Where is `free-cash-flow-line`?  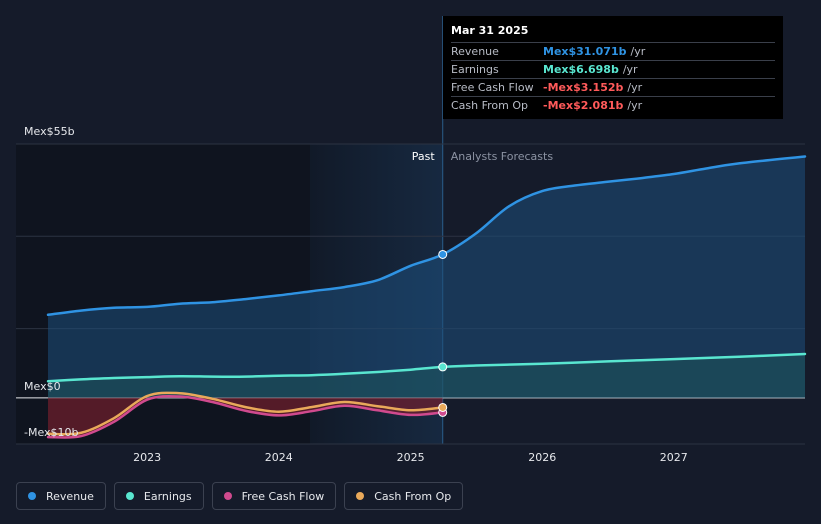 free-cash-flow-line is located at coordinates (245, 416).